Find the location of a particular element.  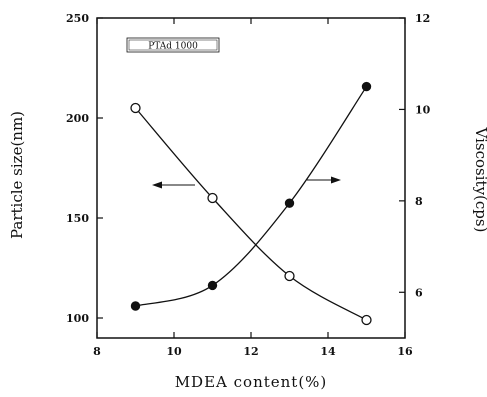

y-left-tick-label: 150 is located at coordinates (77, 218).